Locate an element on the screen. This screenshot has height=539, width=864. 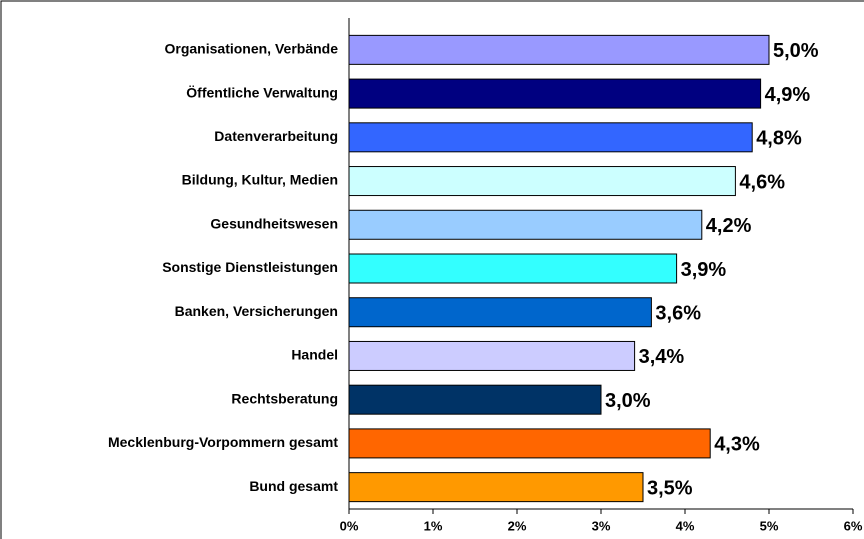
x-tick-label: 2% is located at coordinates (517, 525).